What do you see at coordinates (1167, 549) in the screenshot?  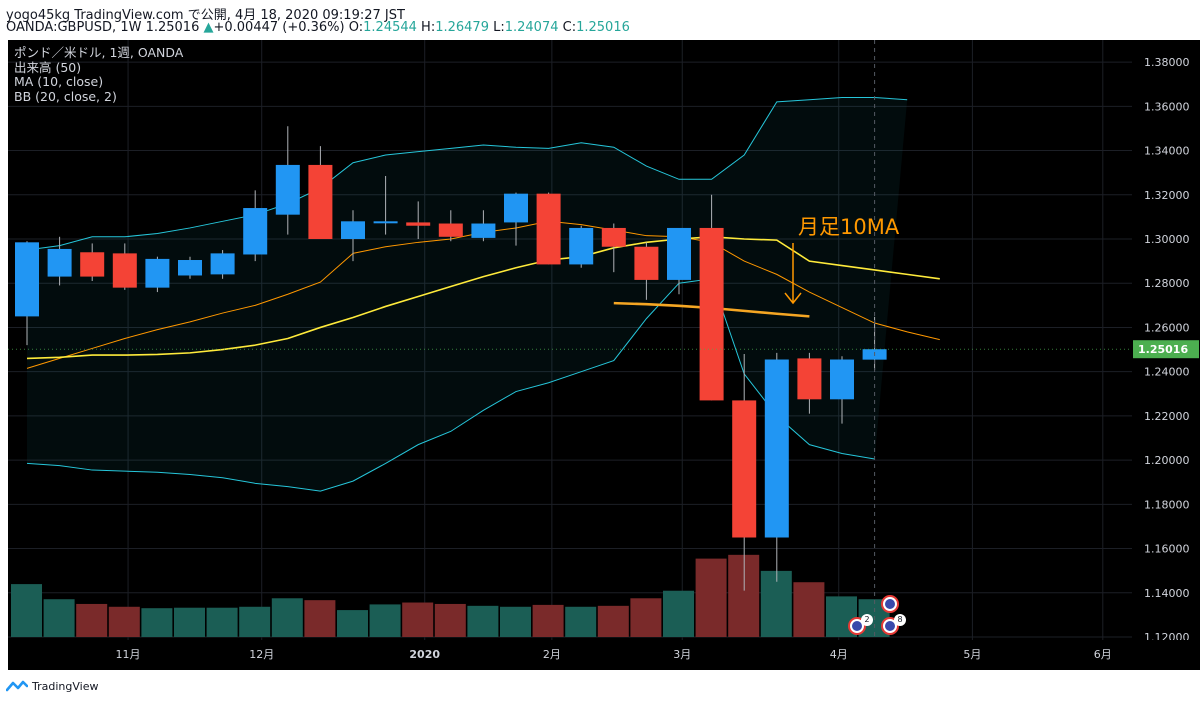 I see `price-tick-label-2: 1.16000` at bounding box center [1167, 549].